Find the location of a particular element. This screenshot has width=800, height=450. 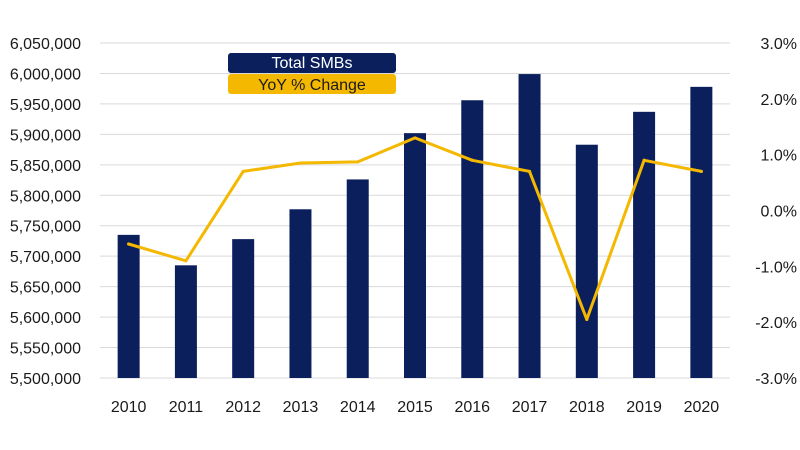

right-axis-tick-label: 2.0% is located at coordinates (779, 100).